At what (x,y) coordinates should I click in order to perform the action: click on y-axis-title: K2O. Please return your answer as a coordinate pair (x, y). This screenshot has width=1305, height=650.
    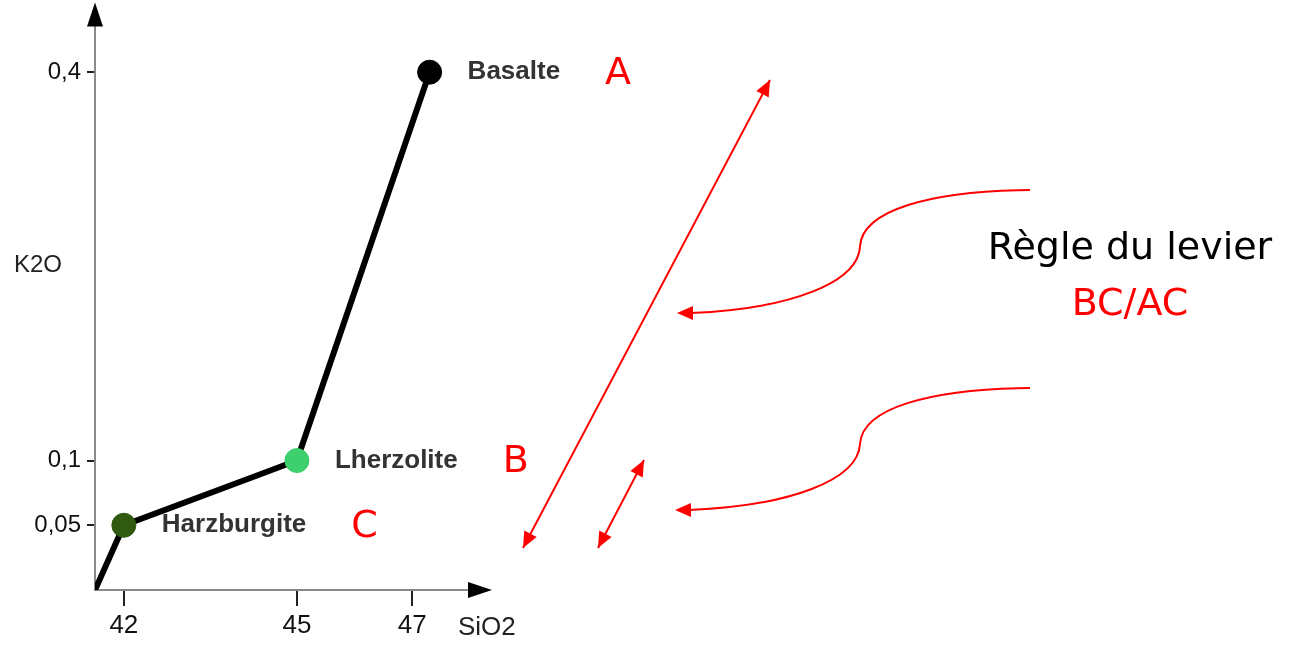
    Looking at the image, I should click on (38, 263).